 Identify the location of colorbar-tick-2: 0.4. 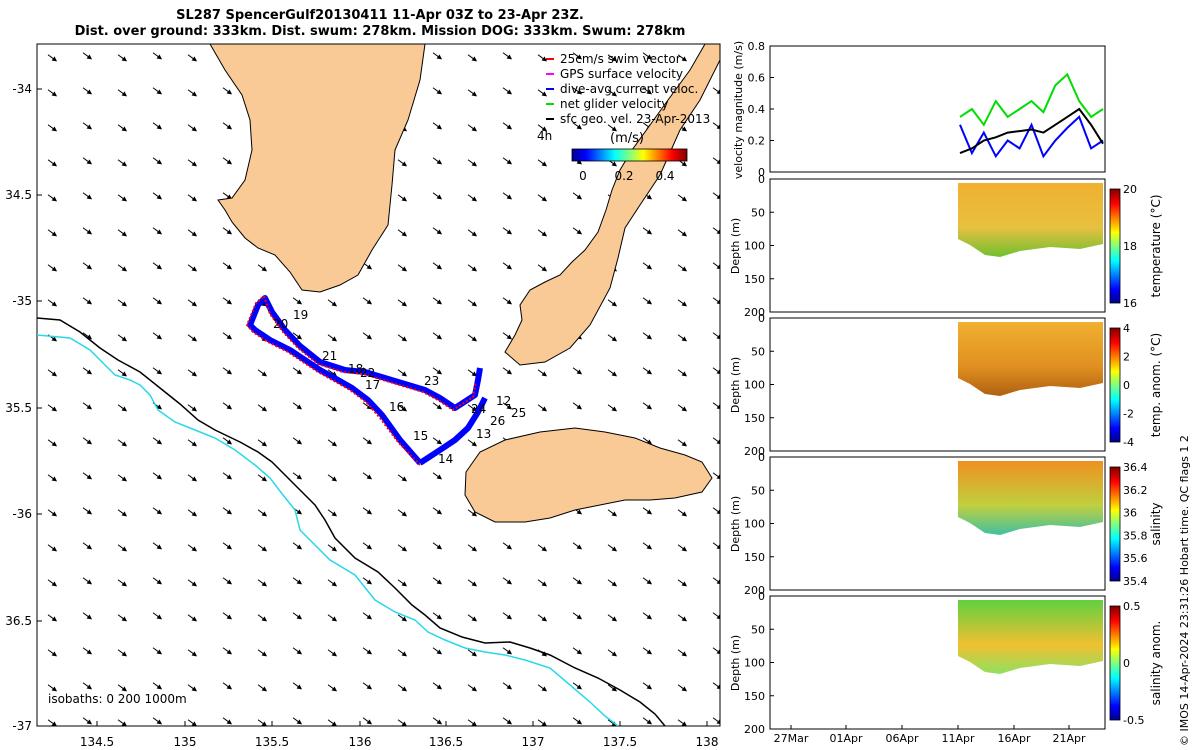
(664, 176).